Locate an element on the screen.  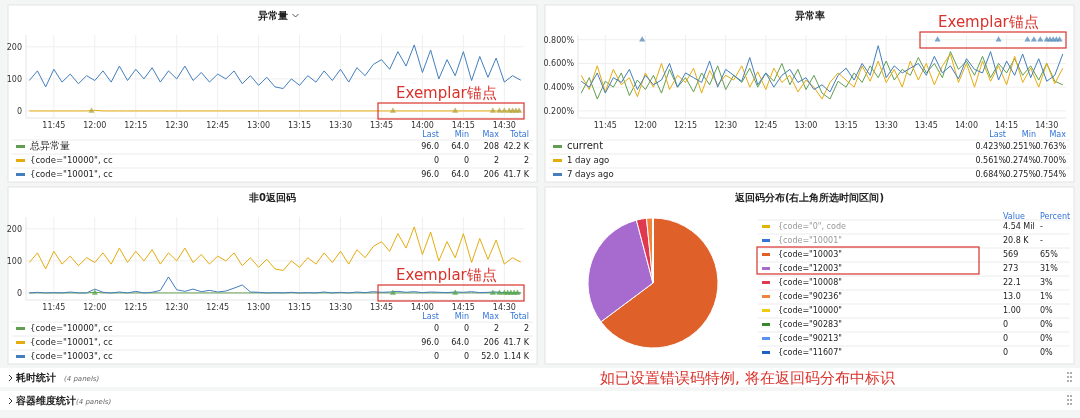
chart-title: 非0返回码 is located at coordinates (272, 197).